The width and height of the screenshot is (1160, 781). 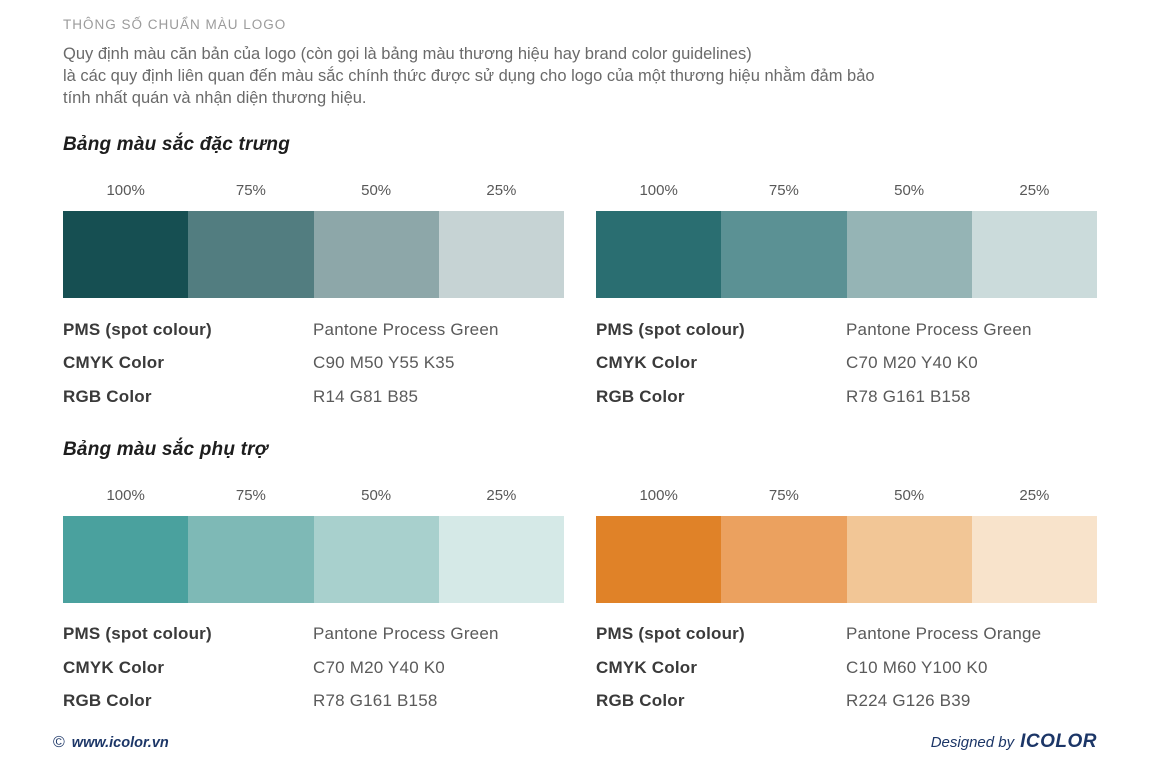 I want to click on spec-value: R14 G81 B85, so click(x=366, y=396).